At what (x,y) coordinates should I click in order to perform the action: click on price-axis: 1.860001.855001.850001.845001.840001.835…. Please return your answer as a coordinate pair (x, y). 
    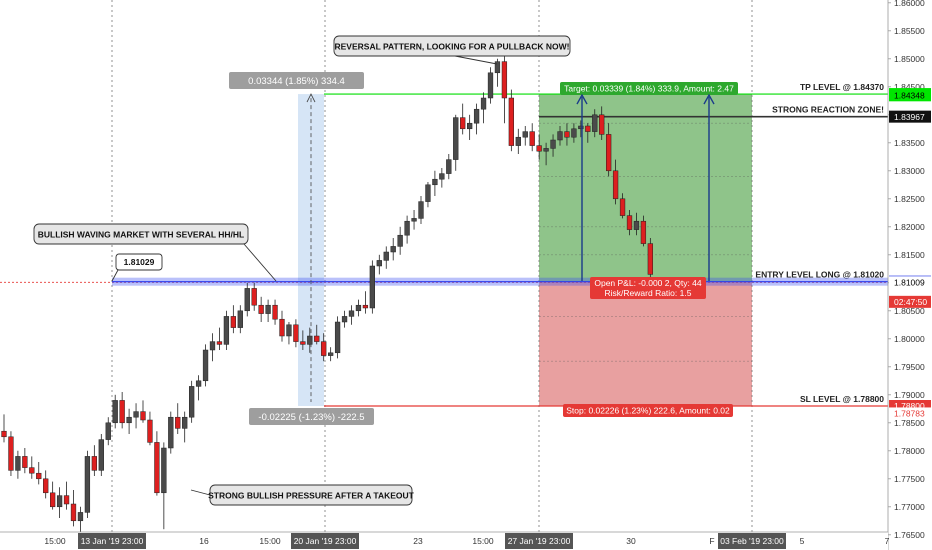
    Looking at the image, I should click on (909, 275).